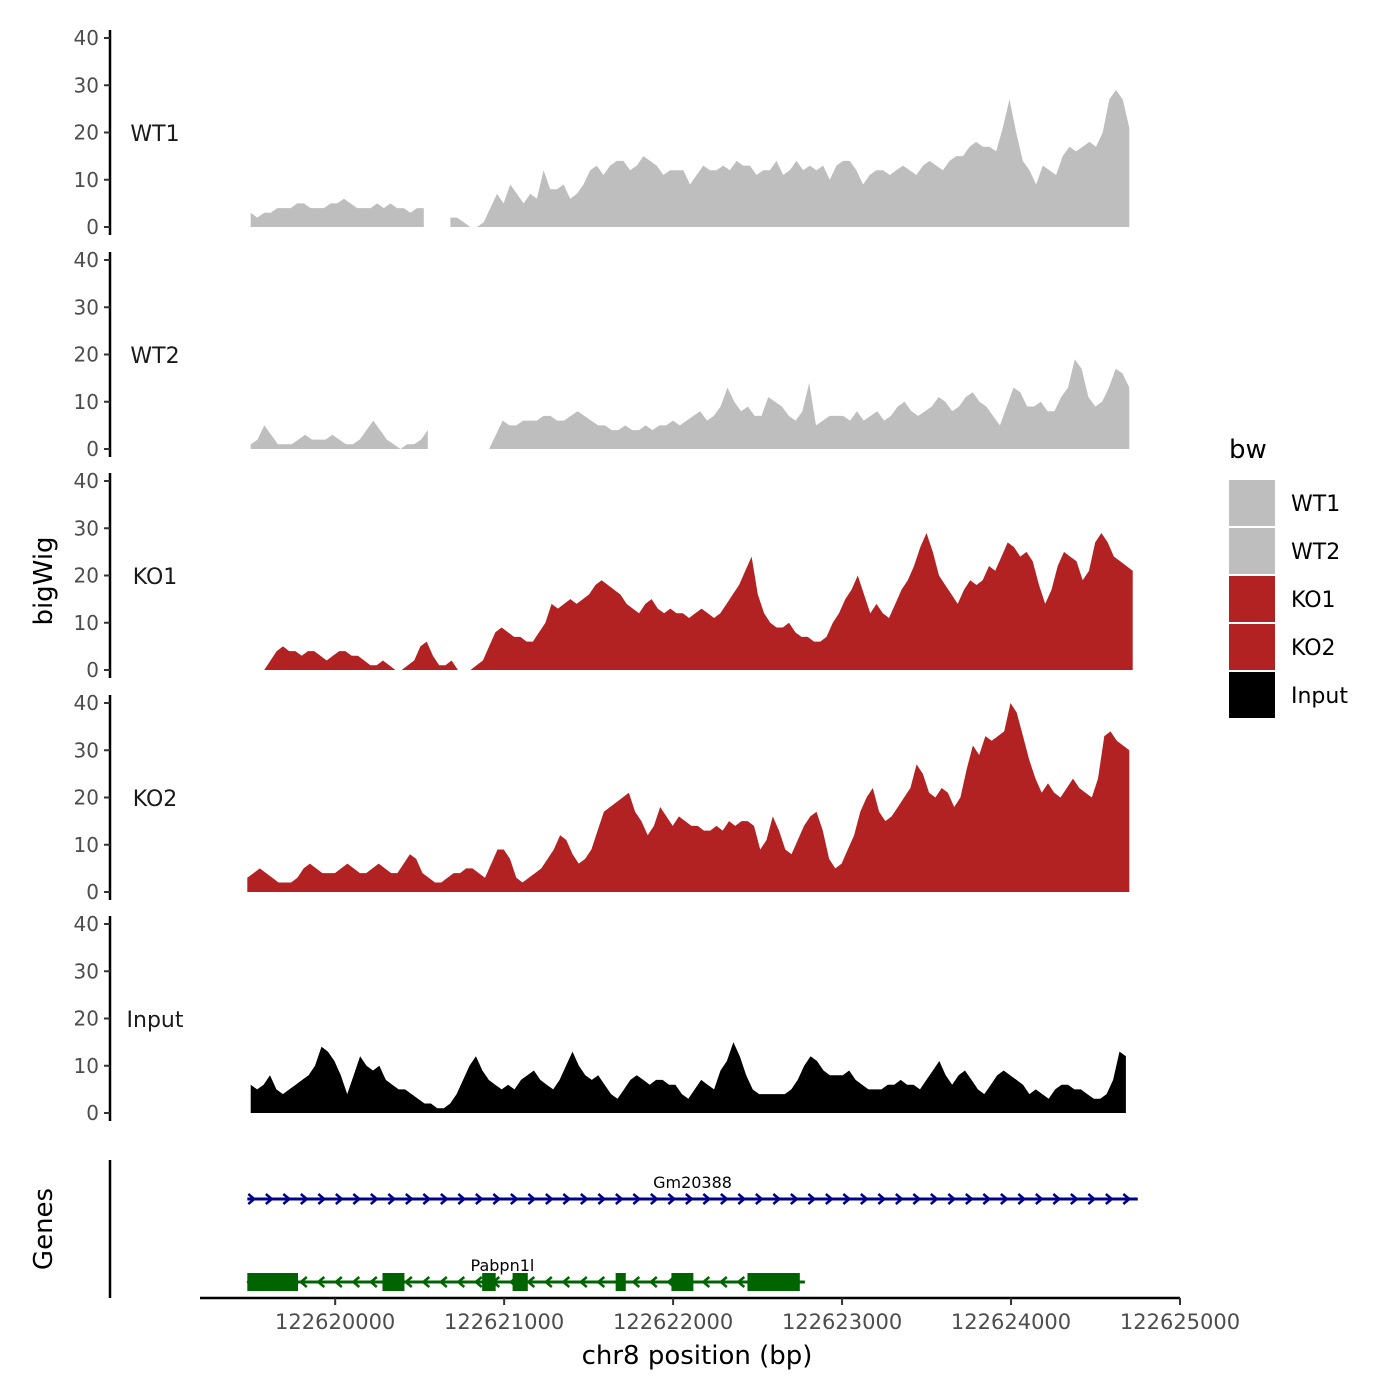 Image resolution: width=1400 pixels, height=1400 pixels. What do you see at coordinates (1319, 696) in the screenshot?
I see `legend-label: Input` at bounding box center [1319, 696].